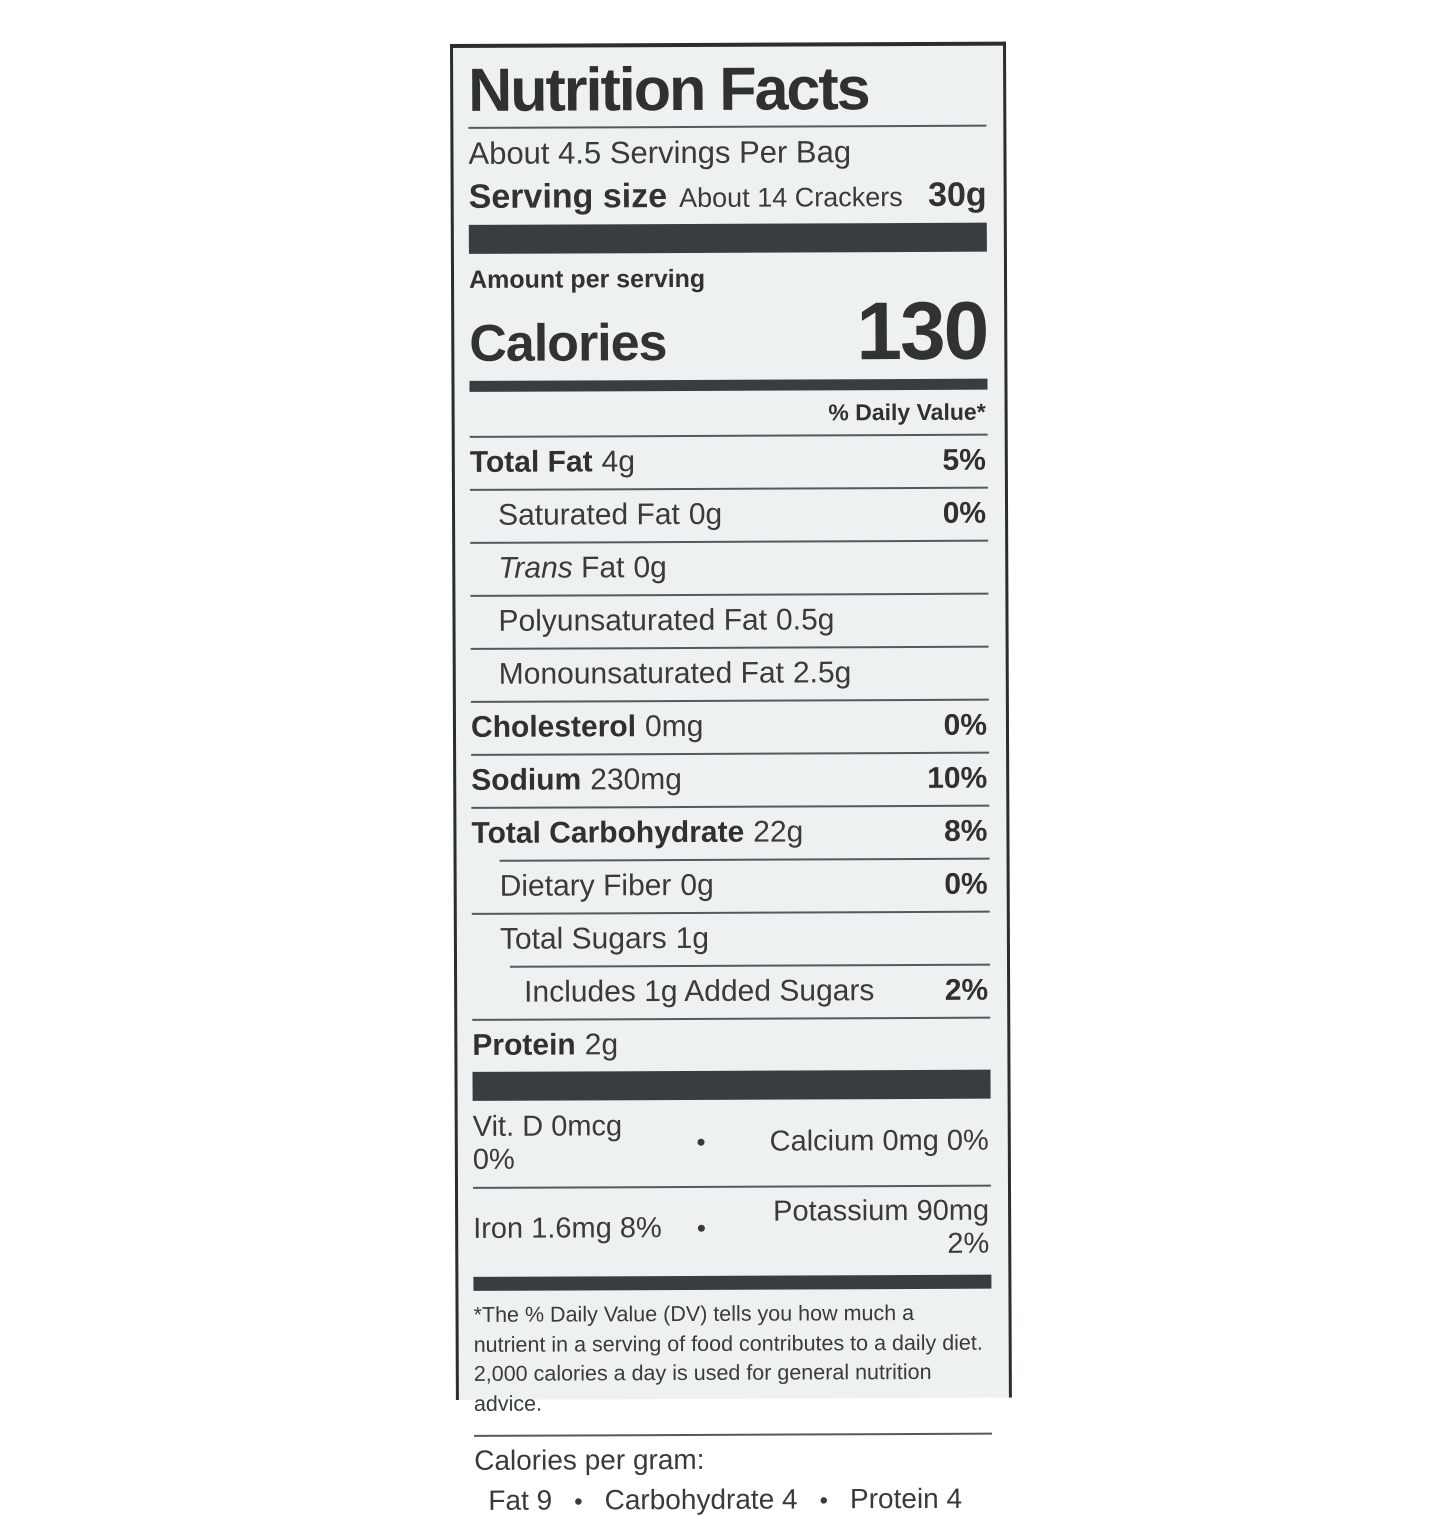  What do you see at coordinates (568, 196) in the screenshot?
I see `serving-size-label: Serving size` at bounding box center [568, 196].